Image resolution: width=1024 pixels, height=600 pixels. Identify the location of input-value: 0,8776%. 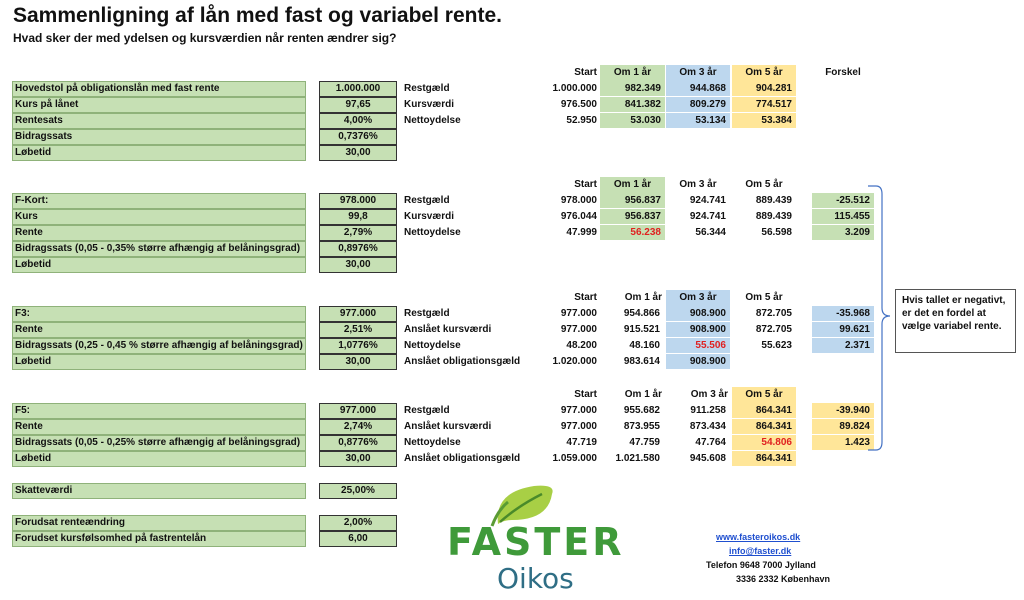
(358, 443).